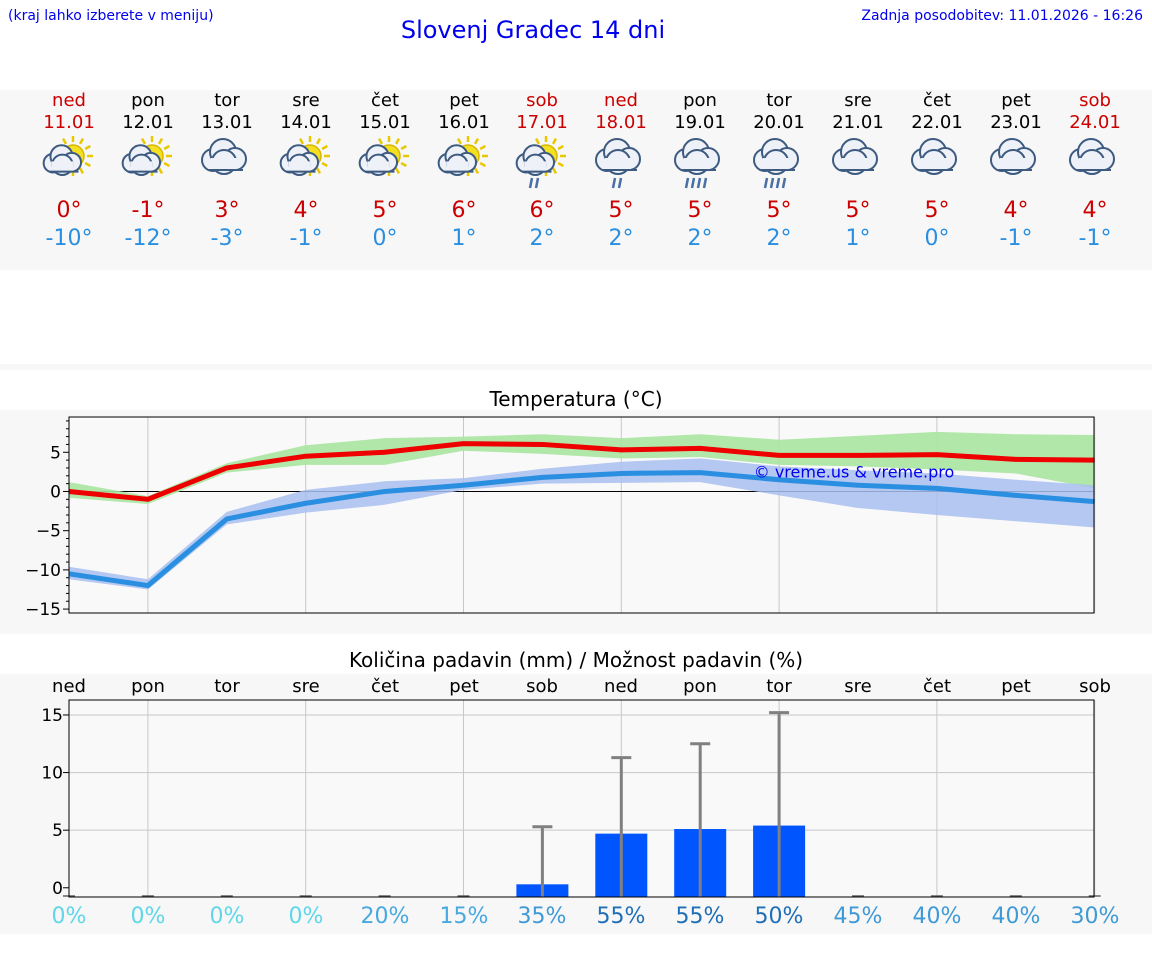 This screenshot has width=1152, height=975. I want to click on day-name: pon, so click(700, 100).